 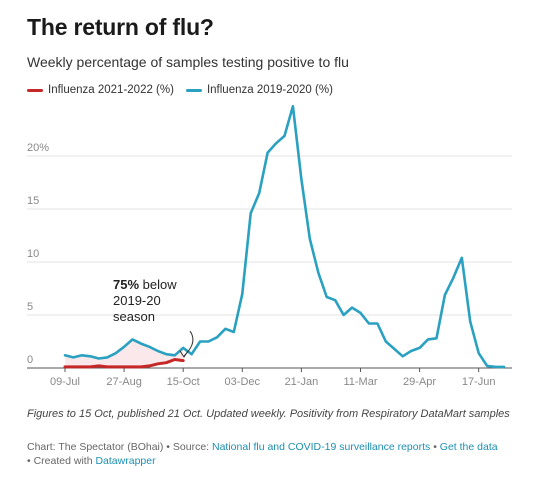 I want to click on x-tick-label: 17-Jun, so click(x=479, y=382).